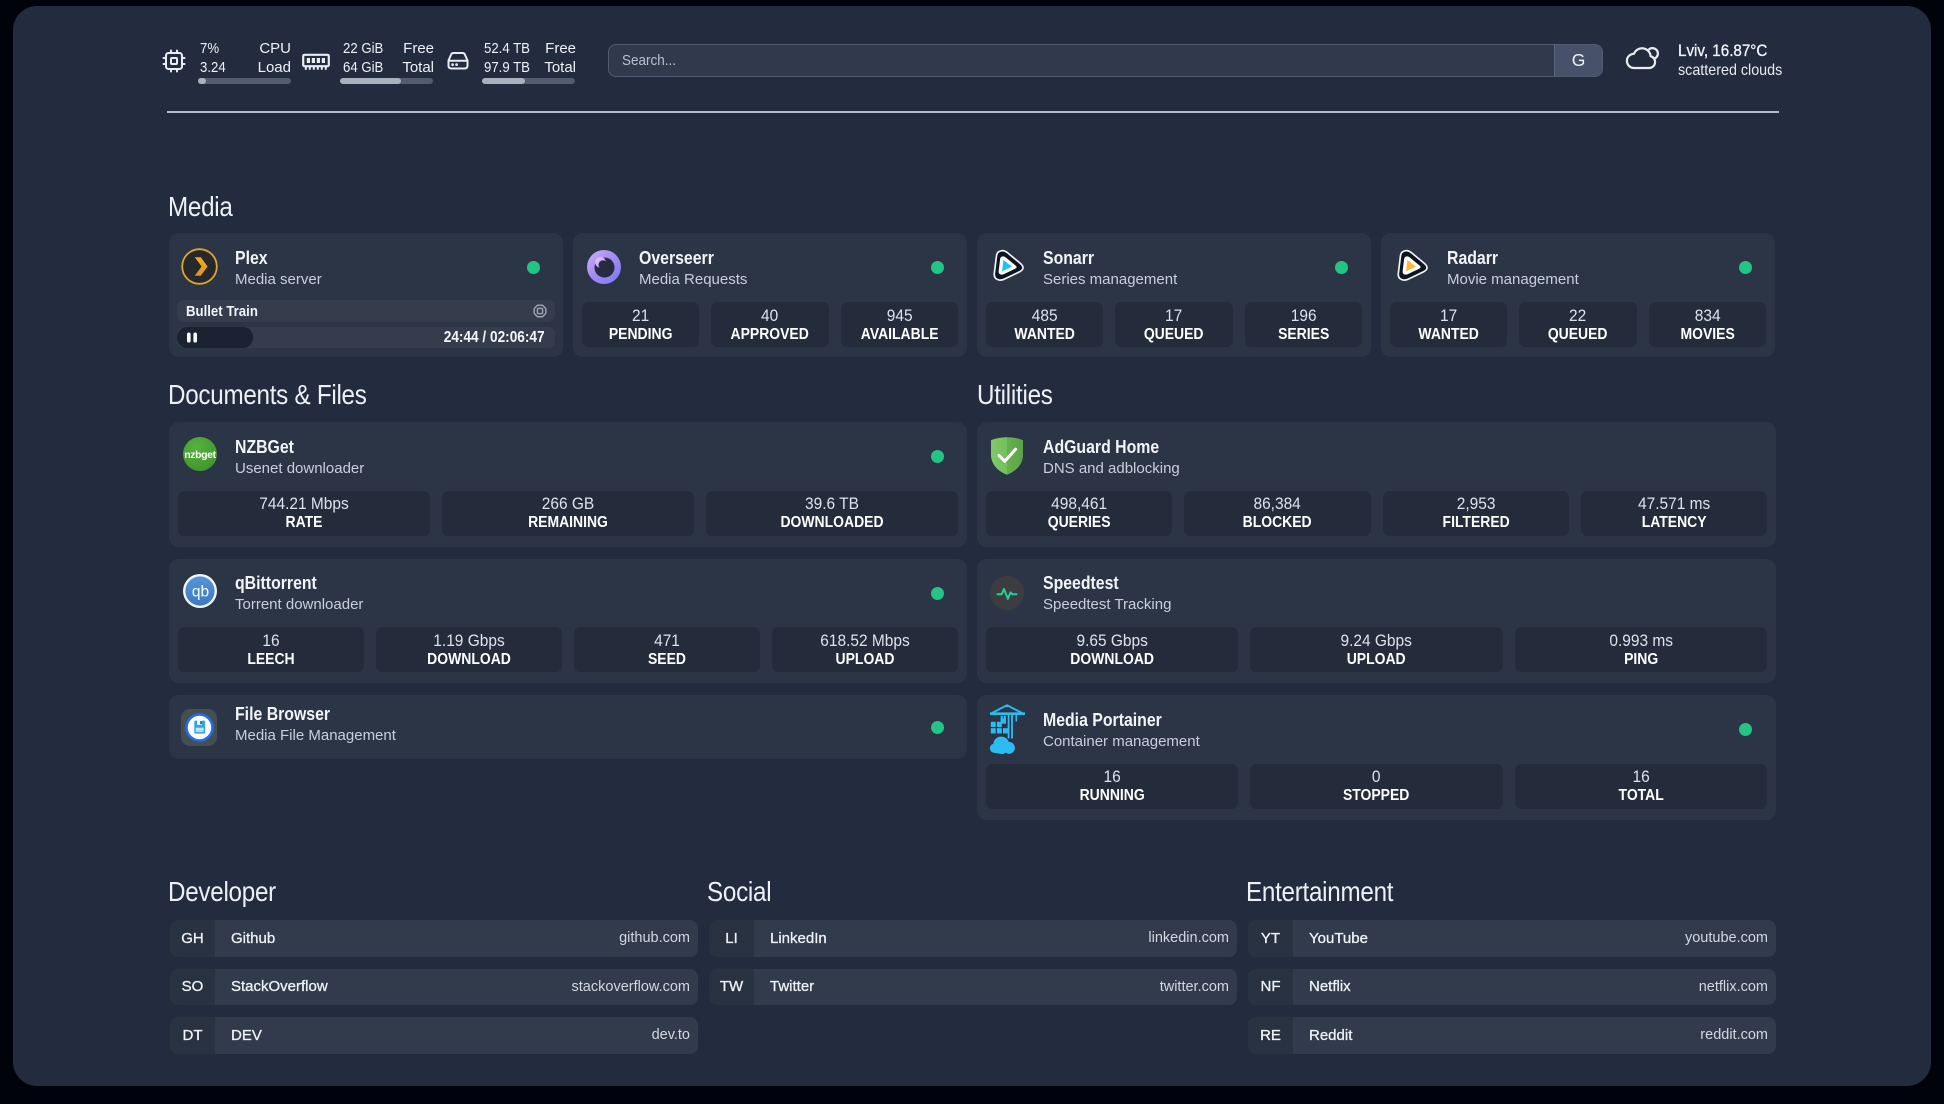 The width and height of the screenshot is (1944, 1104). What do you see at coordinates (200, 591) in the screenshot?
I see `svg-text: qb` at bounding box center [200, 591].